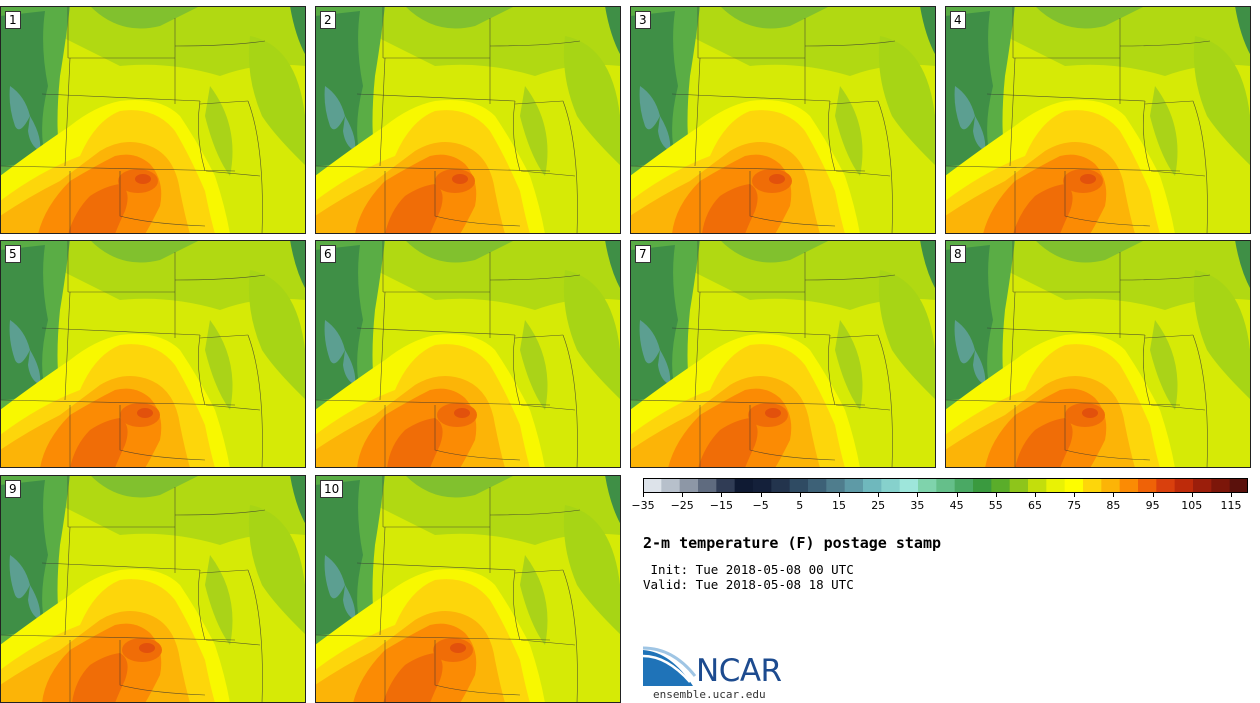 The width and height of the screenshot is (1260, 703). Describe the element at coordinates (13, 20) in the screenshot. I see `member-number-label: 1` at that location.